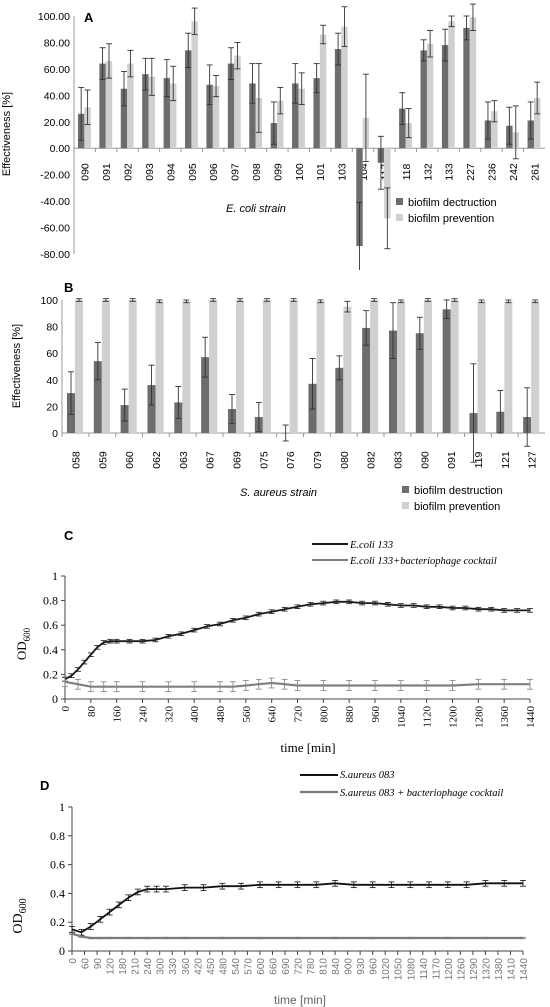 This screenshot has width=550, height=1007. What do you see at coordinates (361, 966) in the screenshot?
I see `x-tick-label-d: 930` at bounding box center [361, 966].